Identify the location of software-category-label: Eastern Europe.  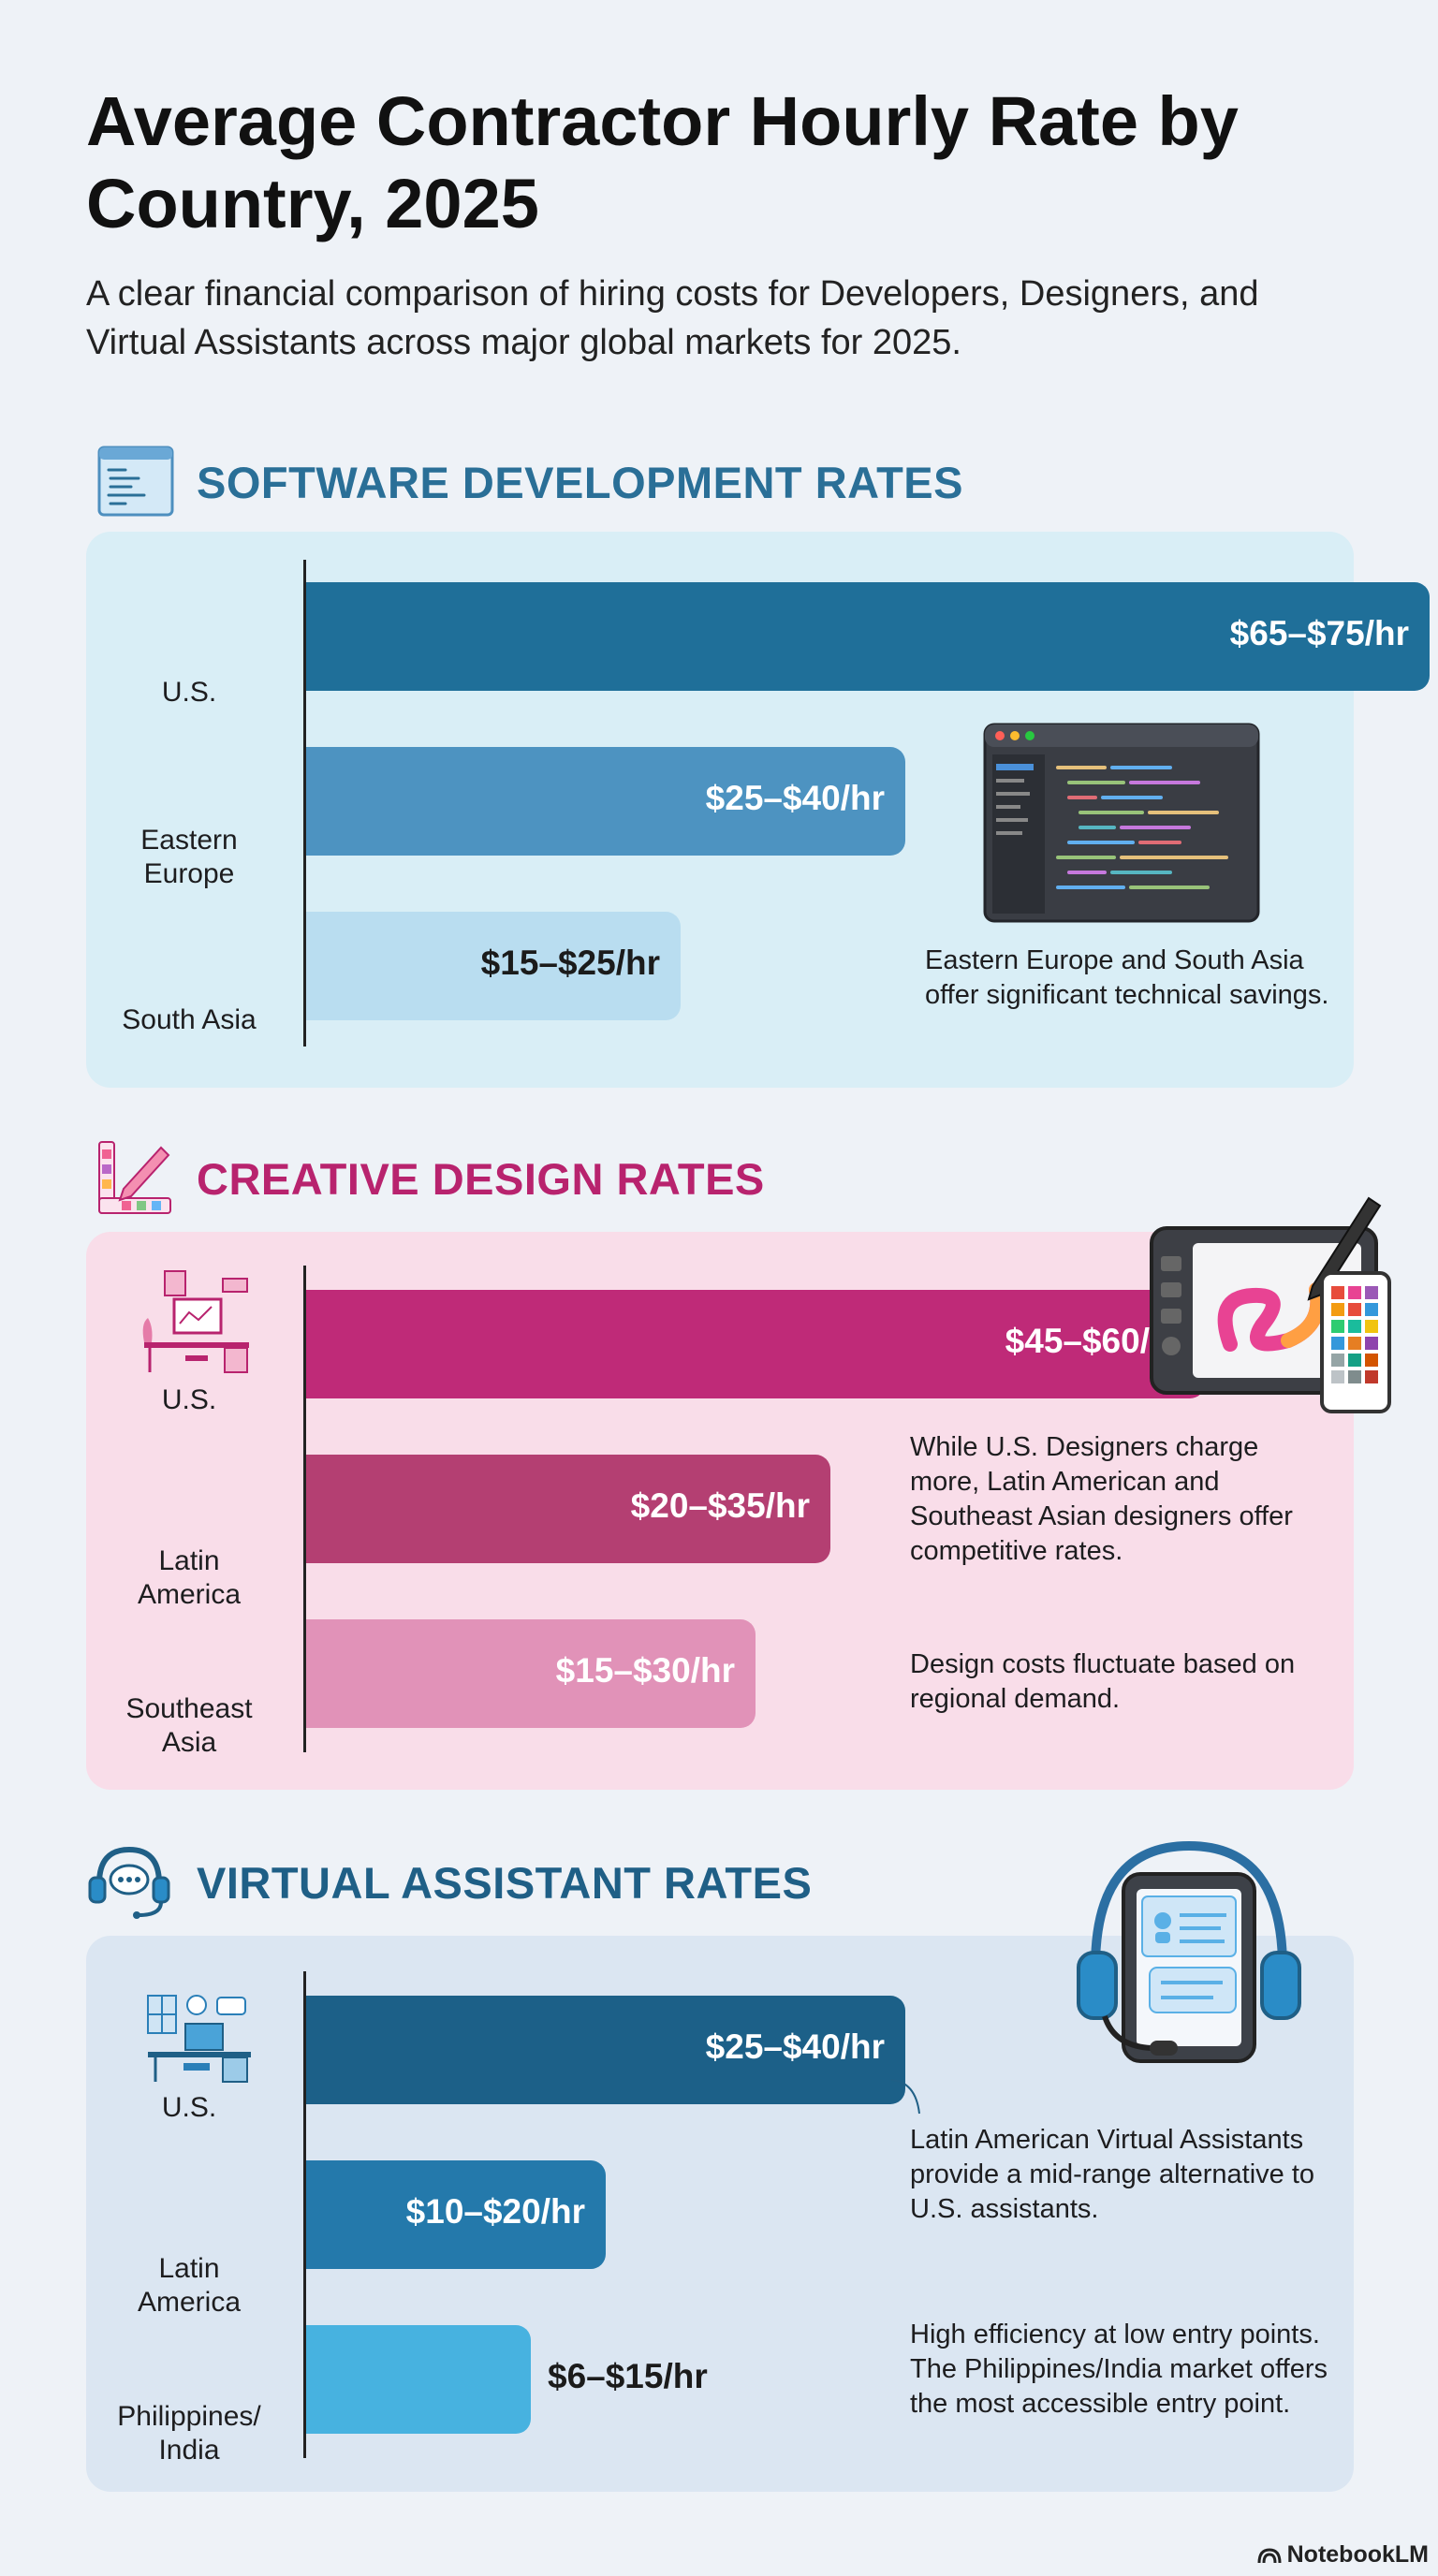
(189, 857).